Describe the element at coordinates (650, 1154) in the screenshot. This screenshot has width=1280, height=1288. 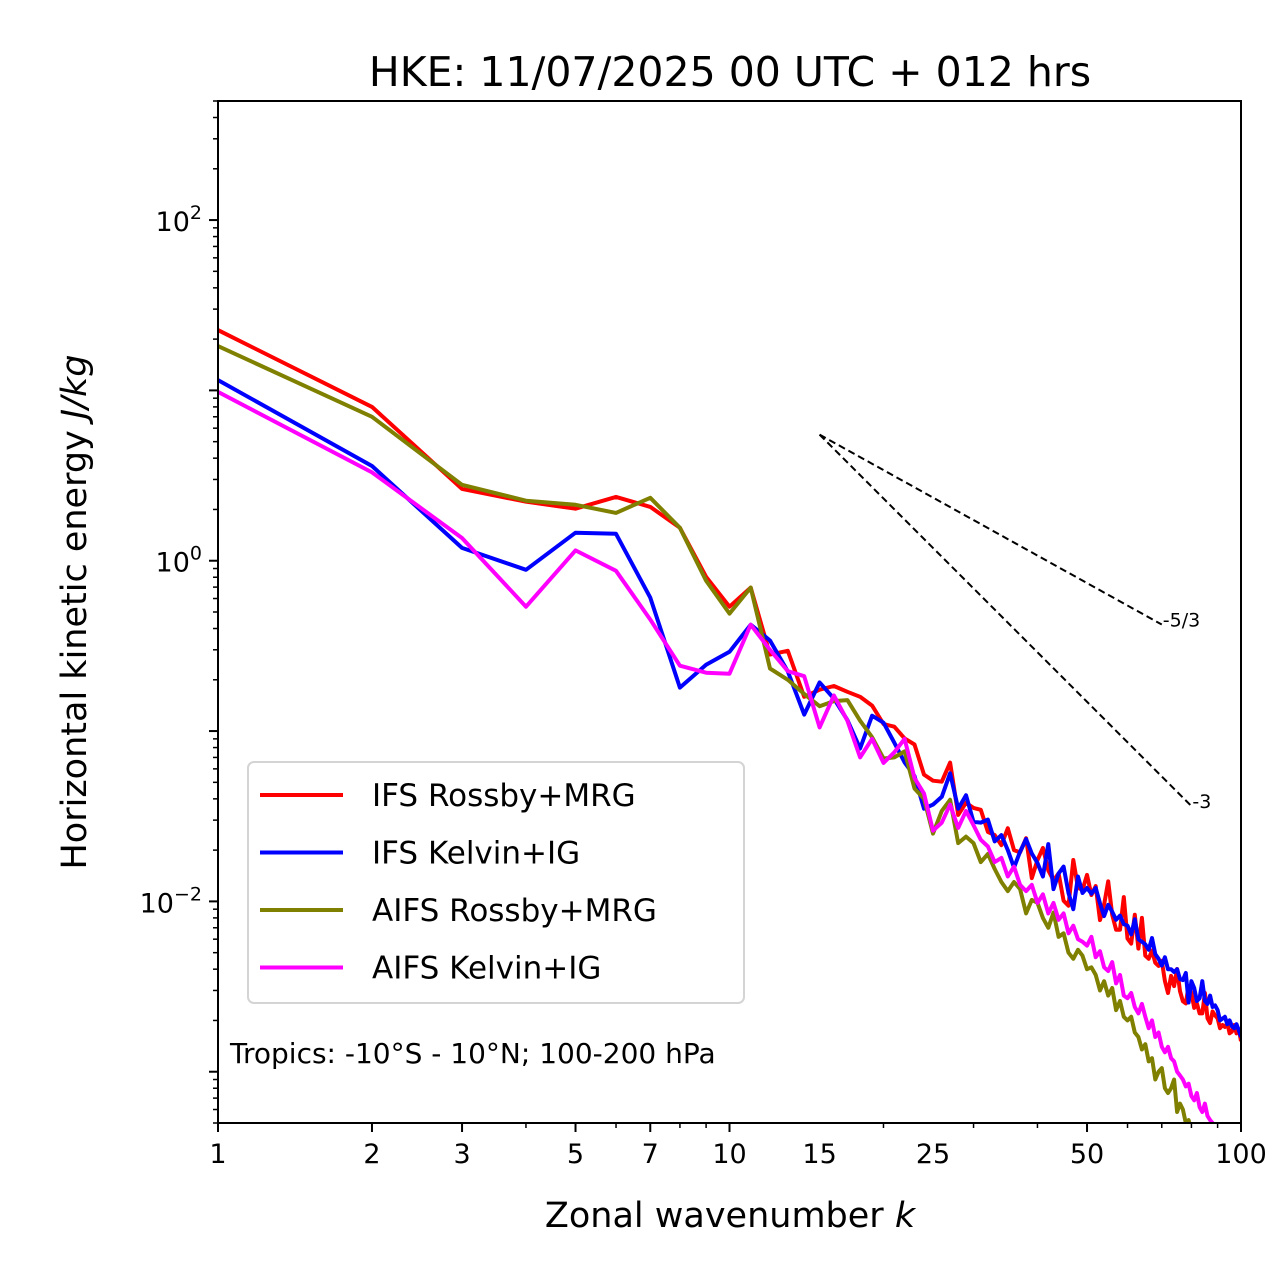
I see `x-tick-label: 7` at that location.